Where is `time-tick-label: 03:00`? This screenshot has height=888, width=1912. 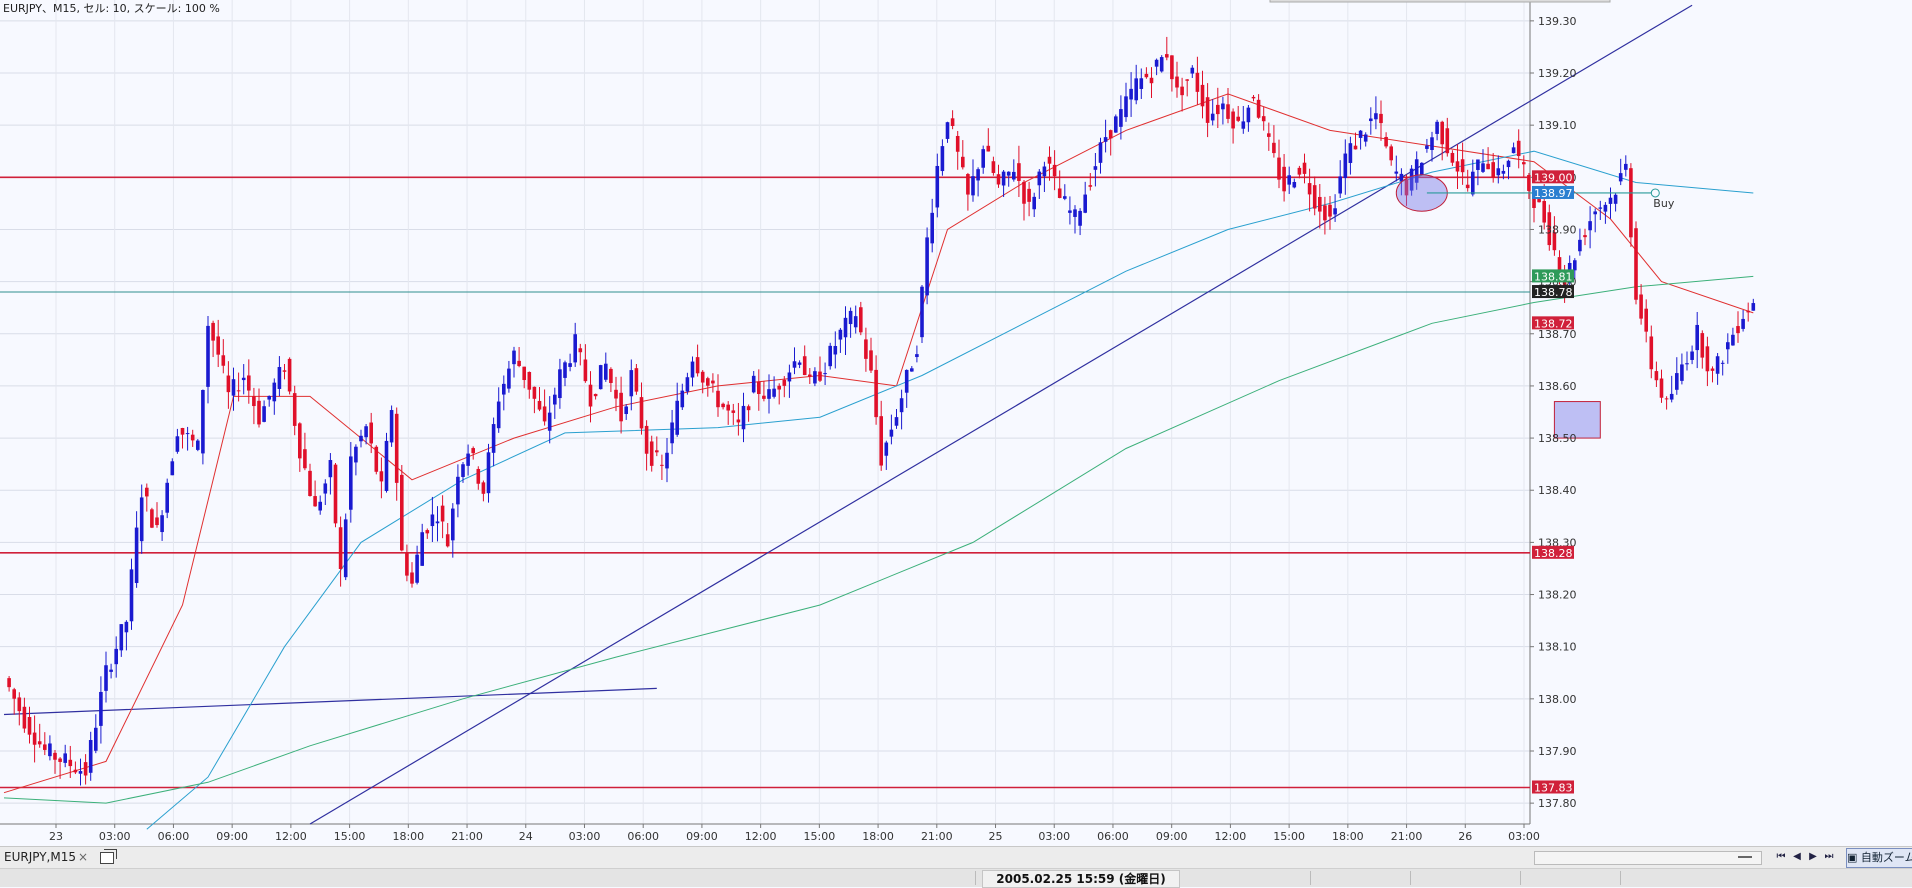
time-tick-label: 03:00 is located at coordinates (1524, 836).